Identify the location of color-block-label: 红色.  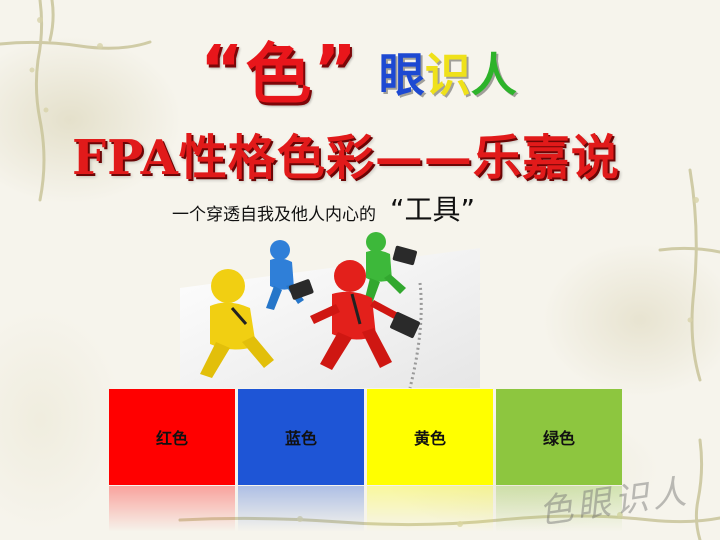
(171, 438).